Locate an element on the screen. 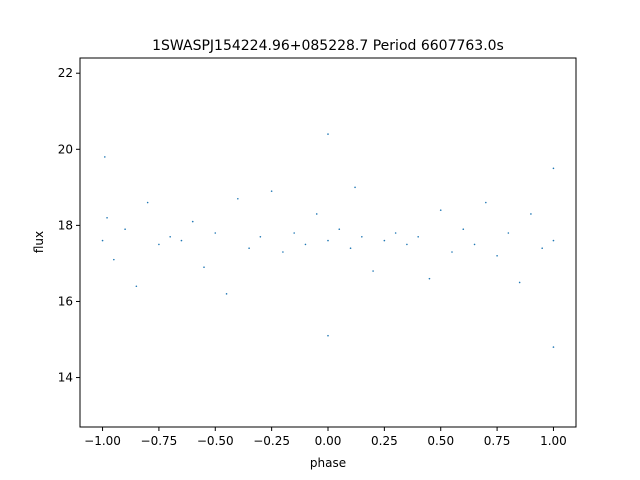 The width and height of the screenshot is (640, 480). x-axis-ticks: −1.00 −0.75 −0.50 −0.25 0.00 0.25 0.50 0.75 1.00 is located at coordinates (325, 437).